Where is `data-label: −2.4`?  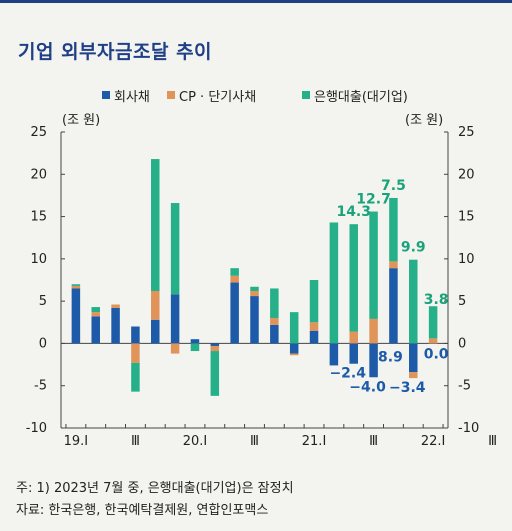
data-label: −2.4 is located at coordinates (347, 374).